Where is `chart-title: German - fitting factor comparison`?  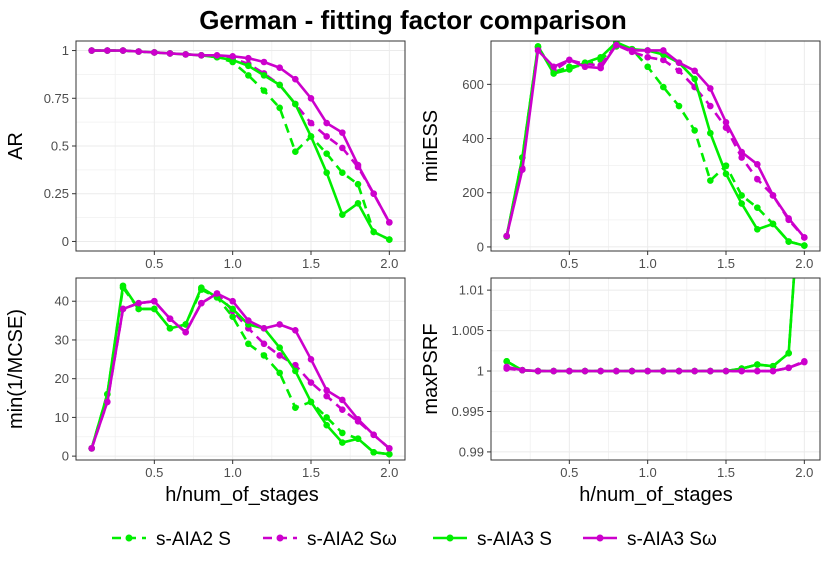
chart-title: German - fitting factor comparison is located at coordinates (413, 20).